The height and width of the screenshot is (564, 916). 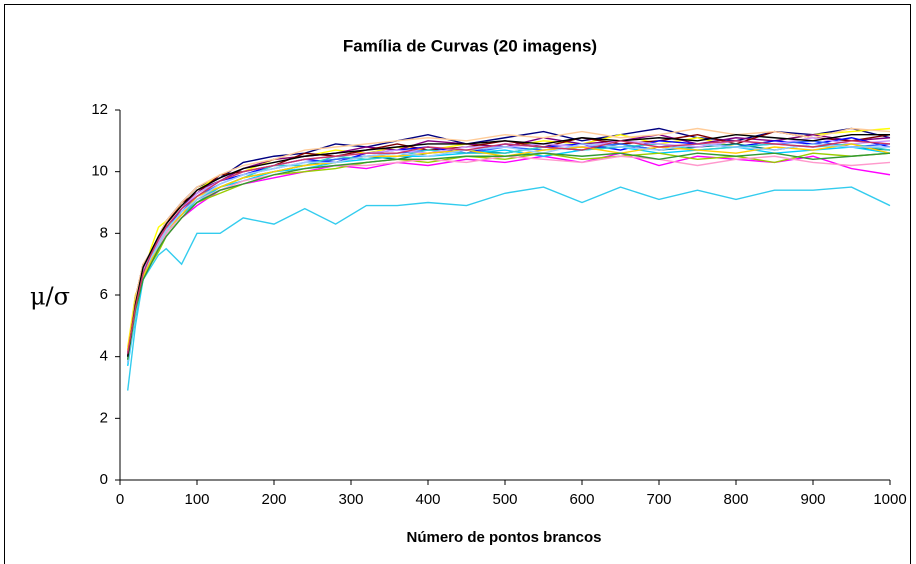 I want to click on y-tick-label: 0, so click(x=104, y=479).